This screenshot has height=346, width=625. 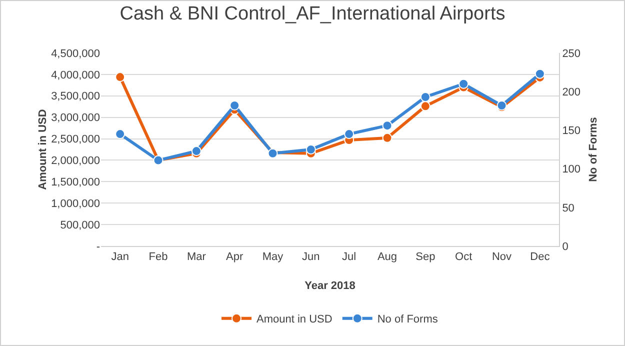 I want to click on y2-tick-label: 150, so click(x=571, y=131).